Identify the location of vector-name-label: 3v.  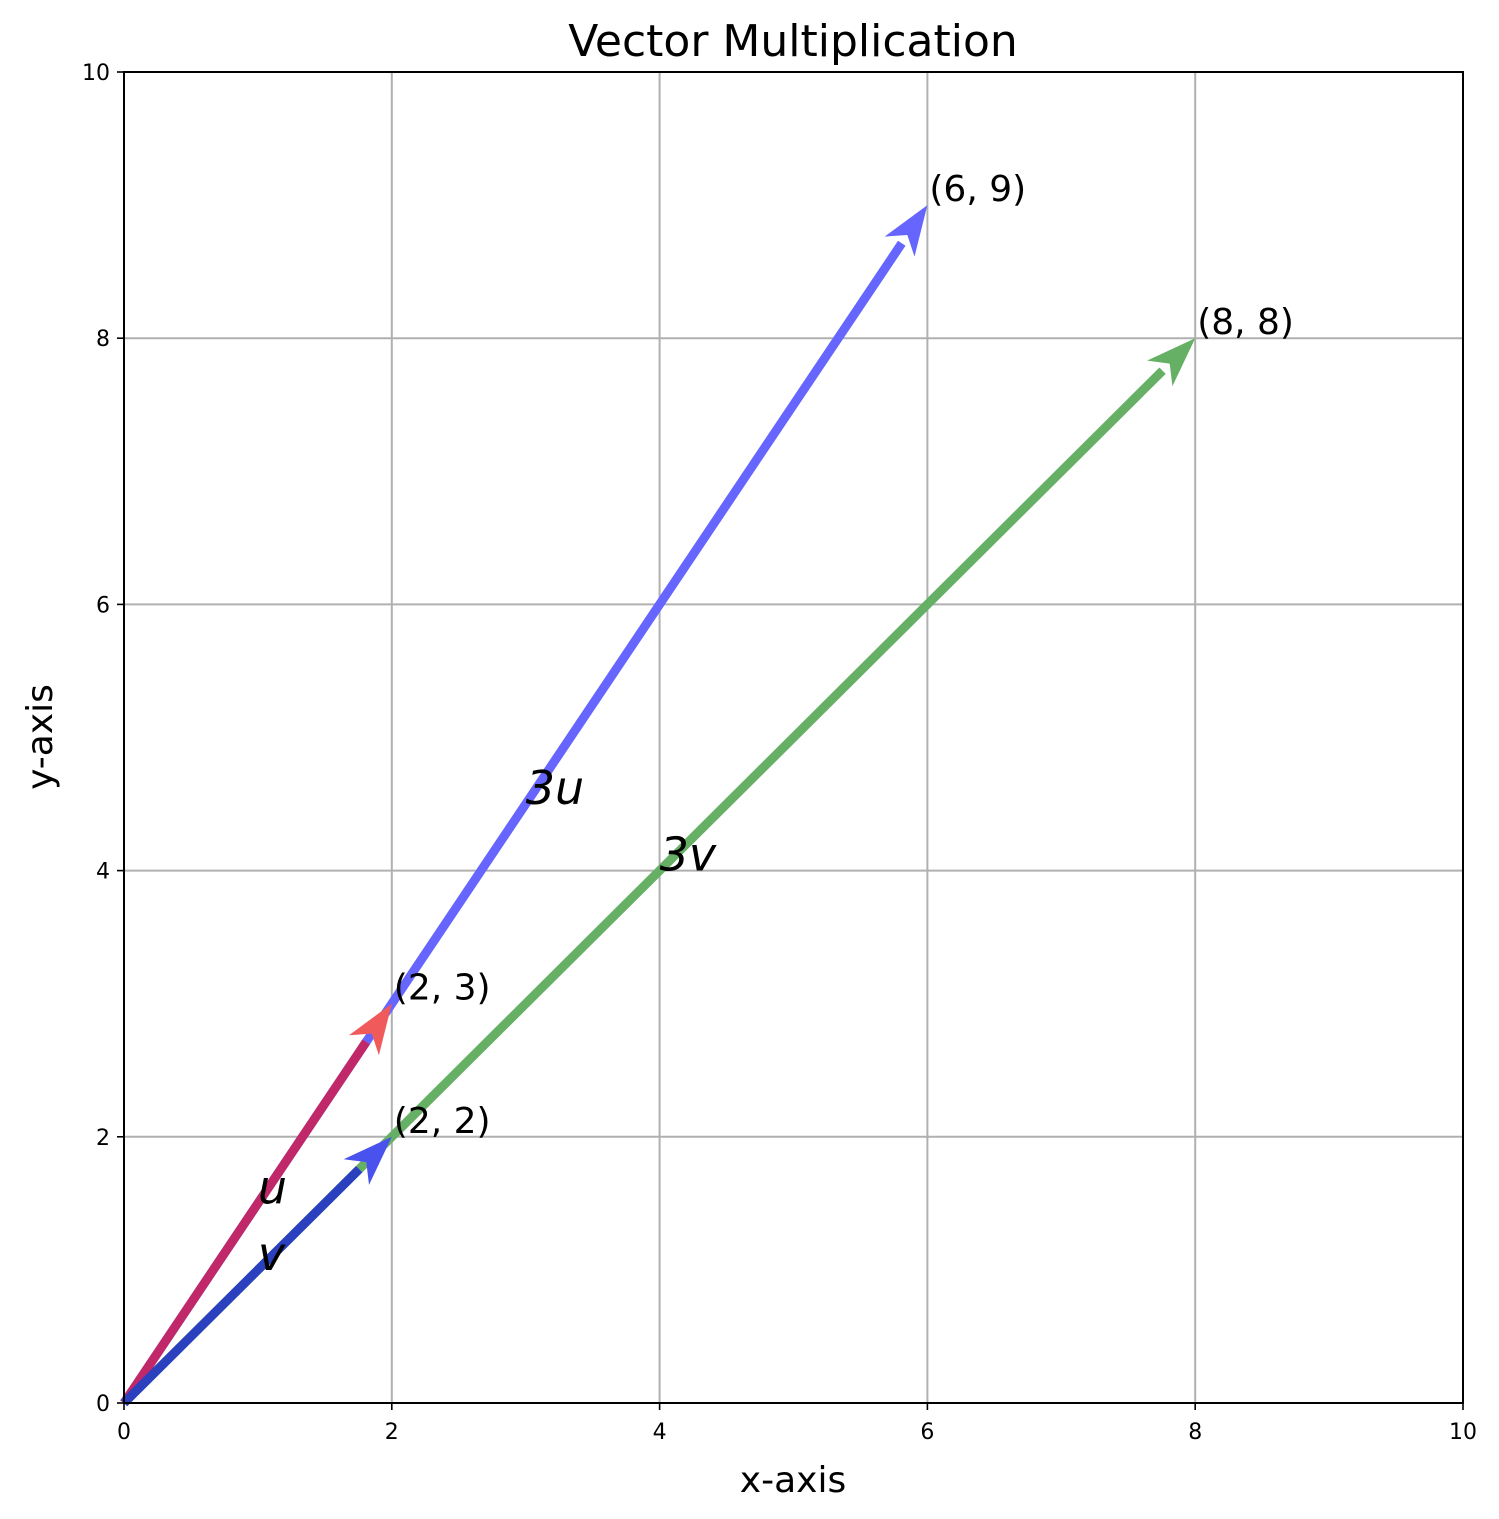
(688, 855).